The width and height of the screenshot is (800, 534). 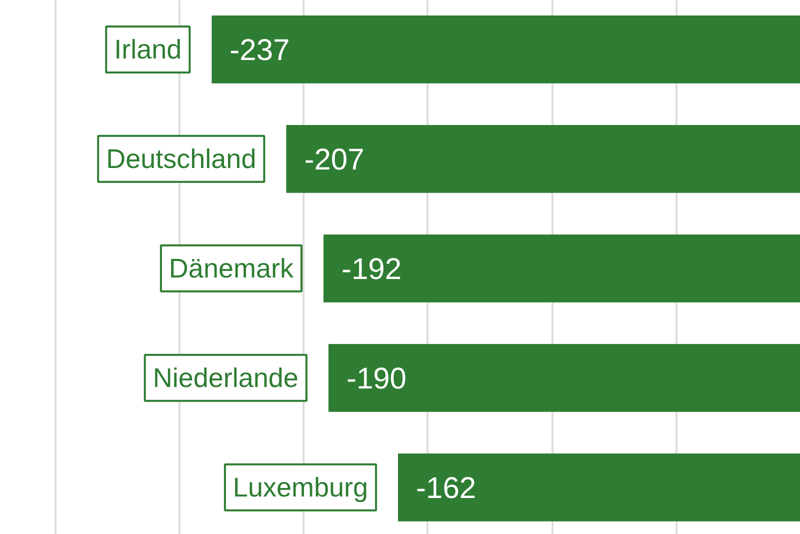 What do you see at coordinates (148, 49) in the screenshot?
I see `y-tick-label: Irland` at bounding box center [148, 49].